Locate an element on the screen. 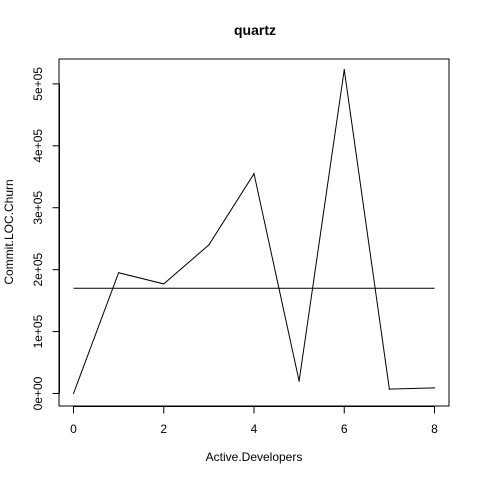 Image resolution: width=480 pixels, height=480 pixels. x-tick-label: 2 is located at coordinates (163, 429).